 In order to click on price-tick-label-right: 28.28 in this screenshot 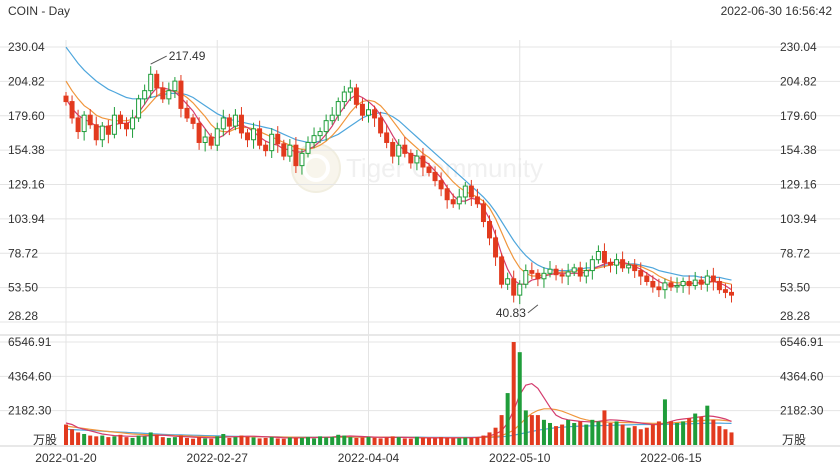, I will do `click(795, 316)`.